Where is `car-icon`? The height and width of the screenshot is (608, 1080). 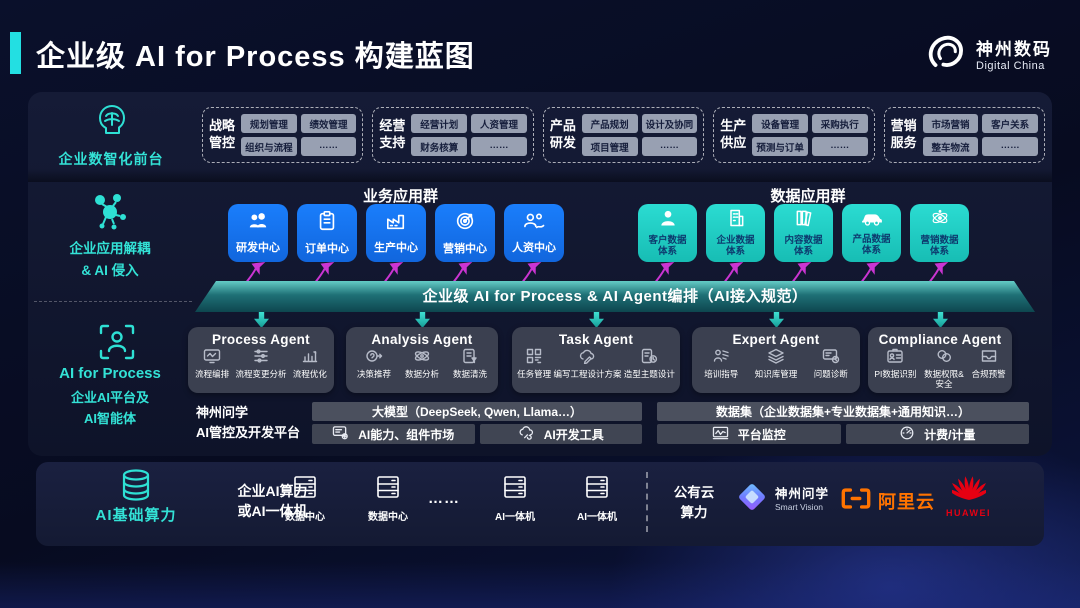
car-icon is located at coordinates (872, 220).